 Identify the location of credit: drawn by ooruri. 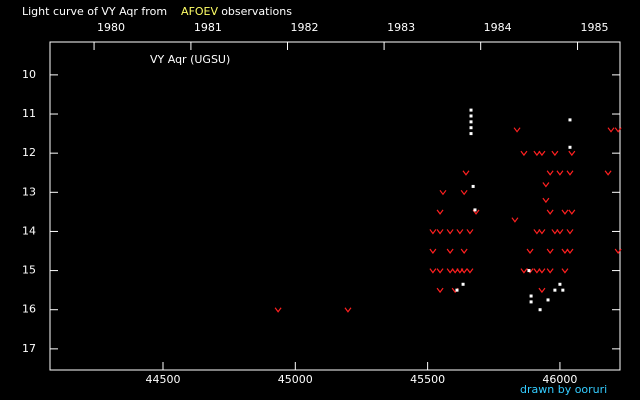
(563, 389).